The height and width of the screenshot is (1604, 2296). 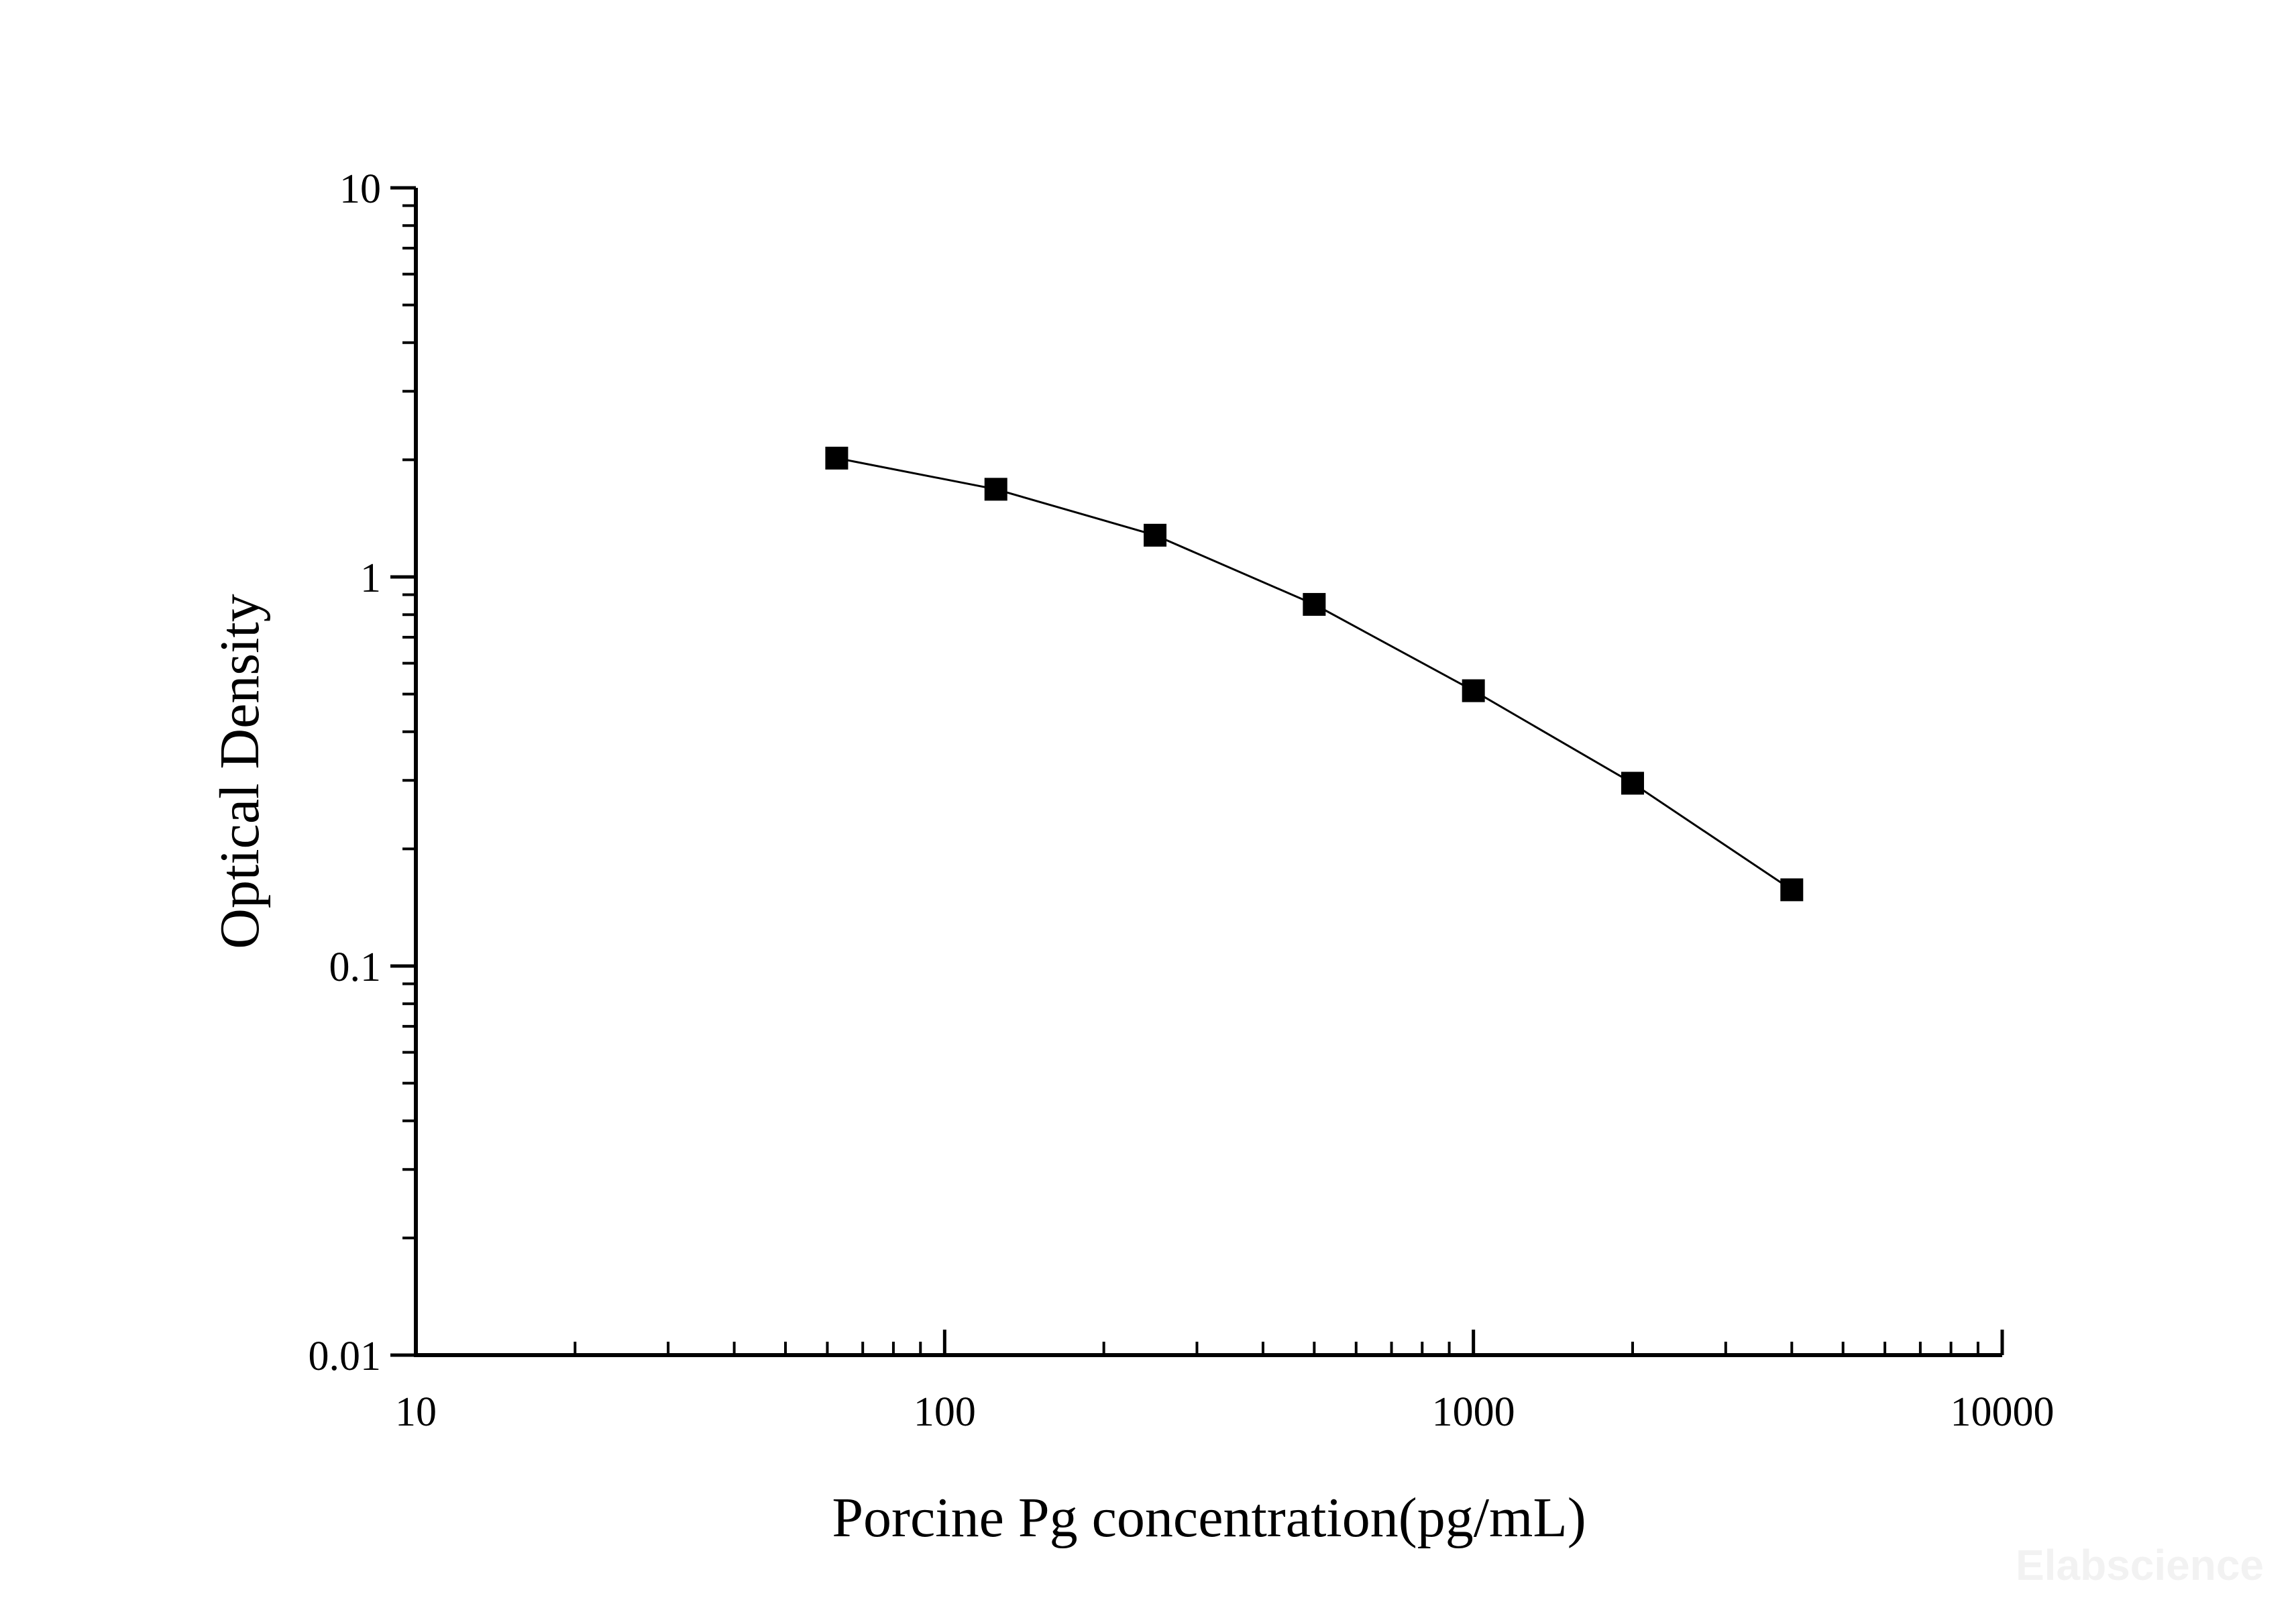 What do you see at coordinates (409, 722) in the screenshot?
I see `y-axis-minor-ticks` at bounding box center [409, 722].